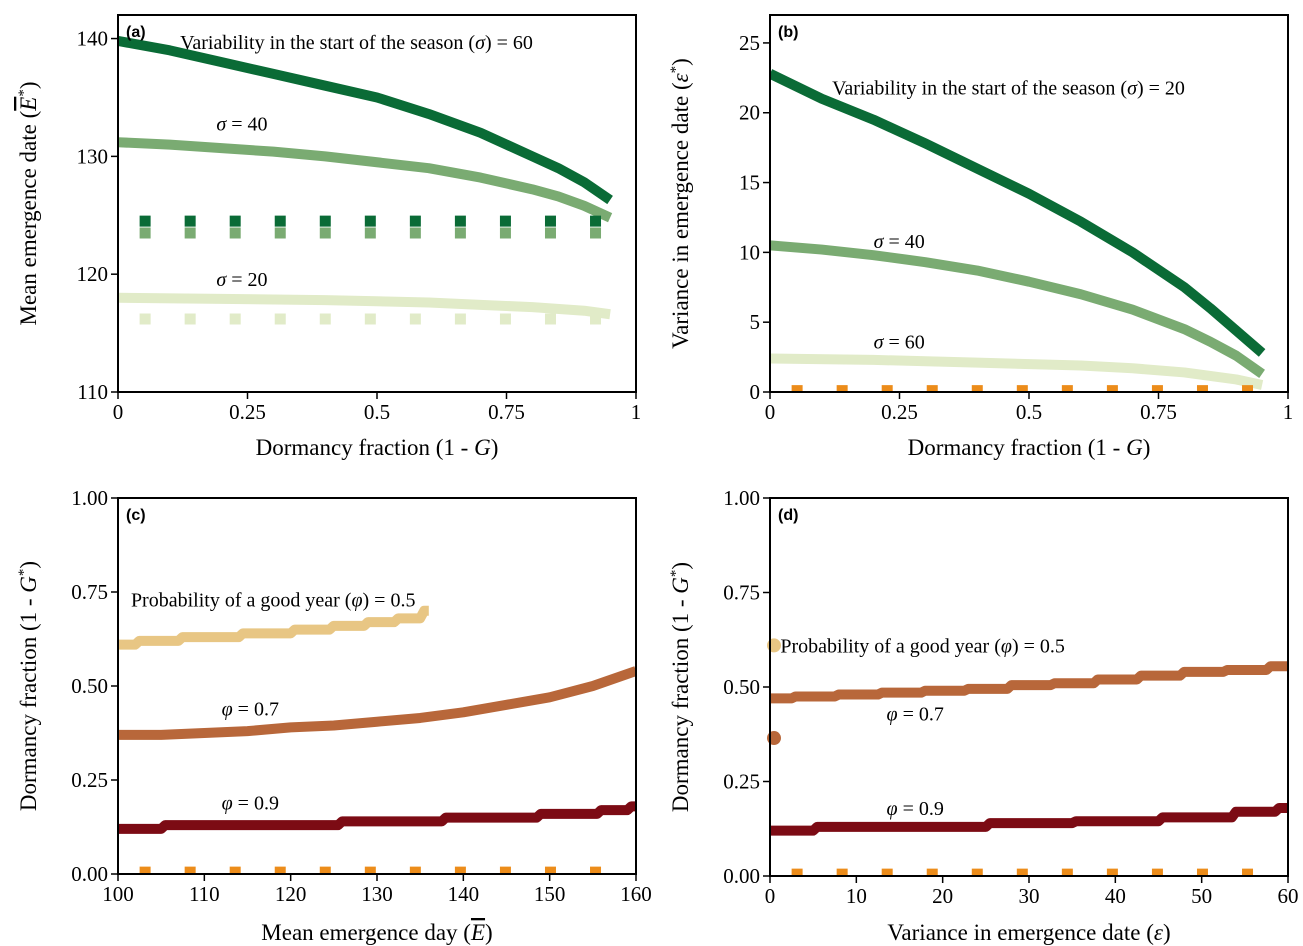 Image resolution: width=1303 pixels, height=946 pixels. I want to click on y-tick-label: 25, so click(749, 43).